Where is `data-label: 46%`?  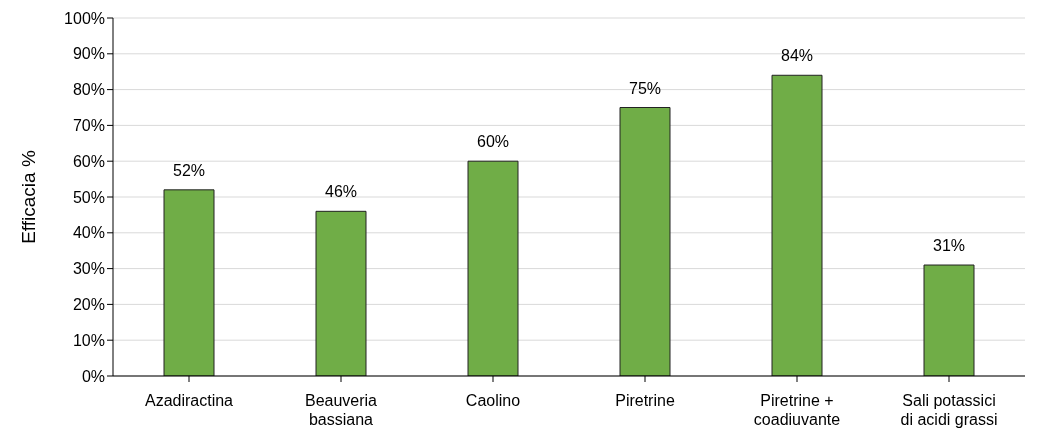 data-label: 46% is located at coordinates (341, 192).